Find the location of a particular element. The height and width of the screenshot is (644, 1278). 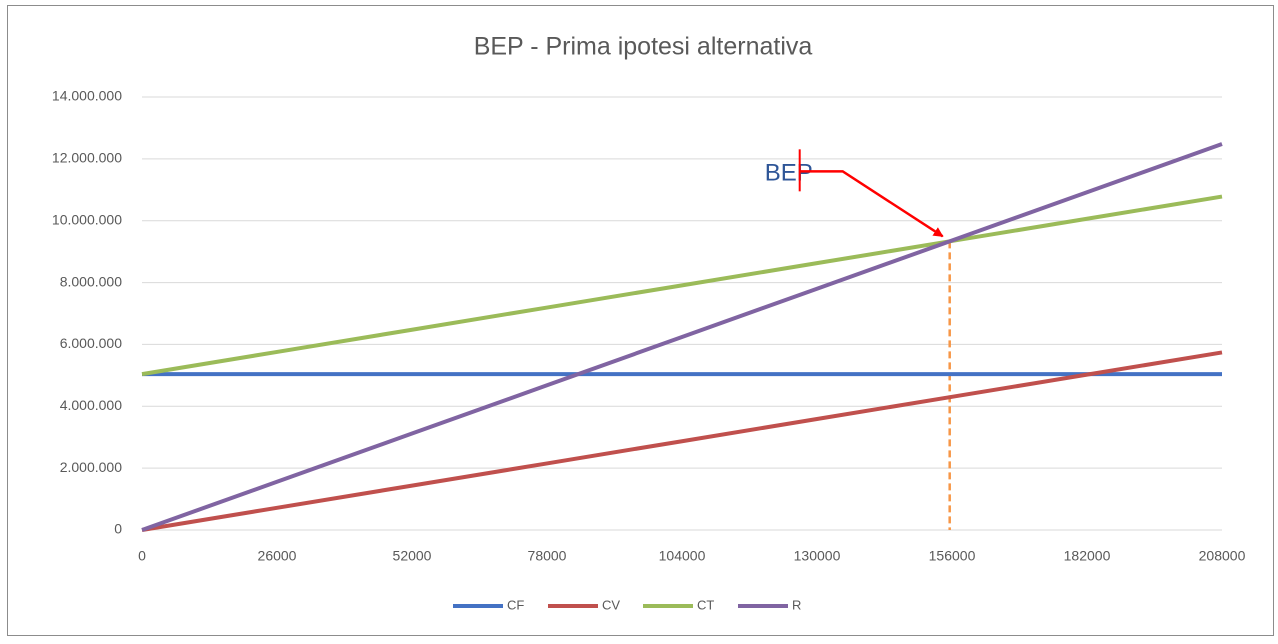

y-tick-label: 4.000.000 is located at coordinates (91, 405).